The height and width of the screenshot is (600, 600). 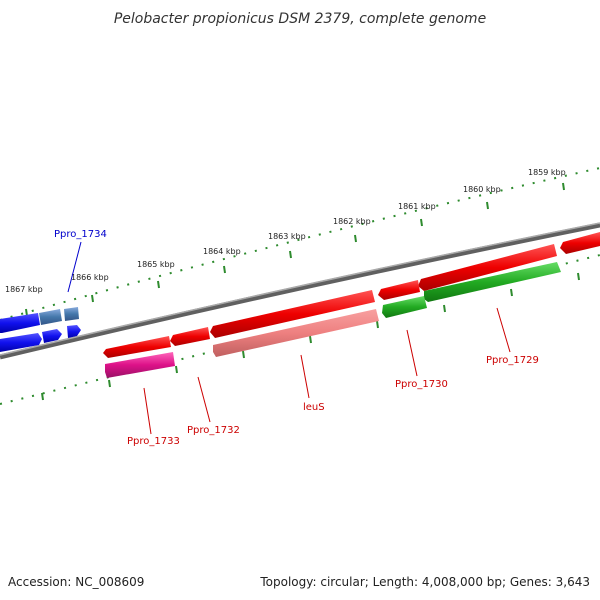 I want to click on gene-label-ppro-1732: Ppro_1732, so click(x=213, y=430).